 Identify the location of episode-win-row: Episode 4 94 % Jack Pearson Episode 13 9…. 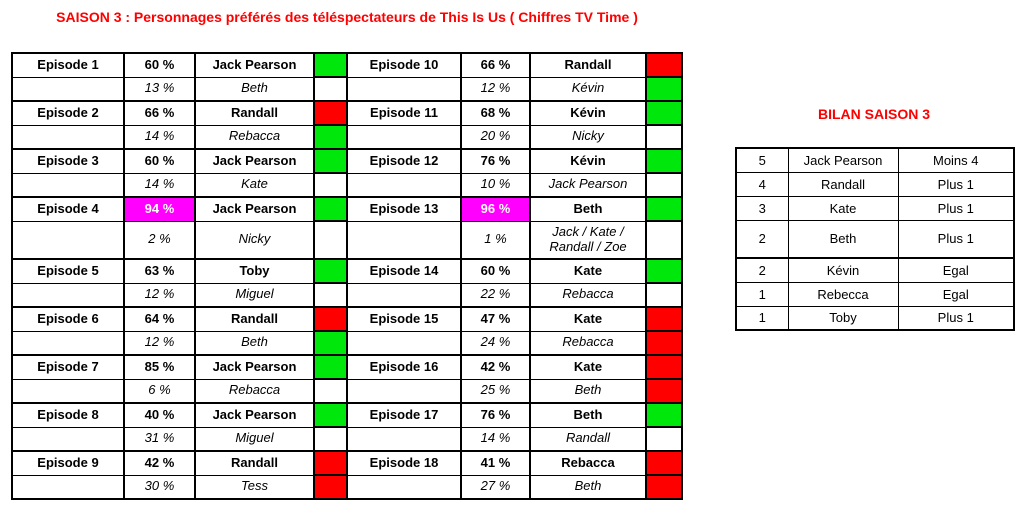
(347, 209).